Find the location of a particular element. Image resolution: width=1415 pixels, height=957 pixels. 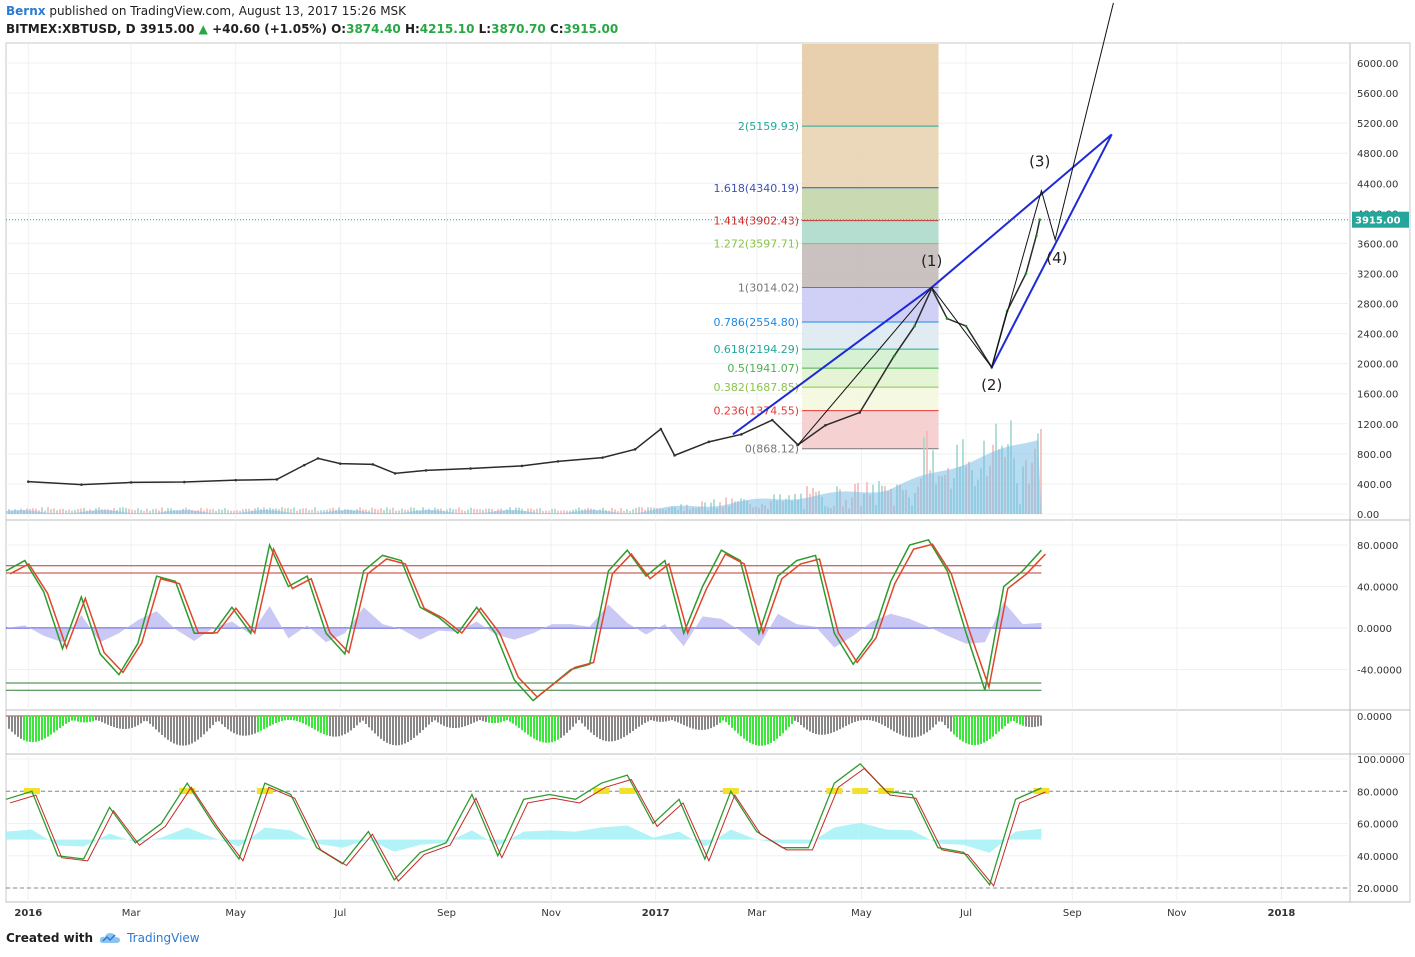

stoch-tick-label: 100.0000 is located at coordinates (1381, 760).